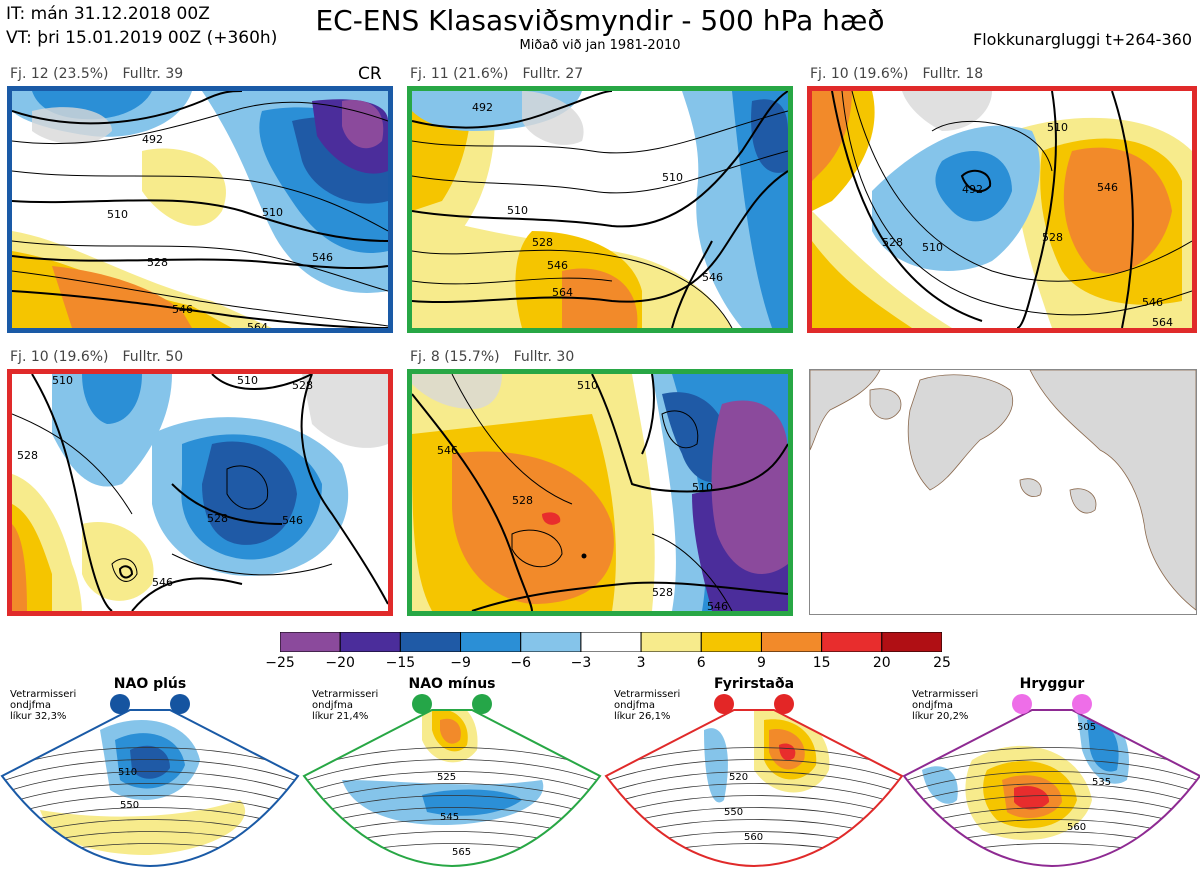 Image resolution: width=1200 pixels, height=874 pixels. I want to click on regime-panel: 525 545 565, so click(452, 780).